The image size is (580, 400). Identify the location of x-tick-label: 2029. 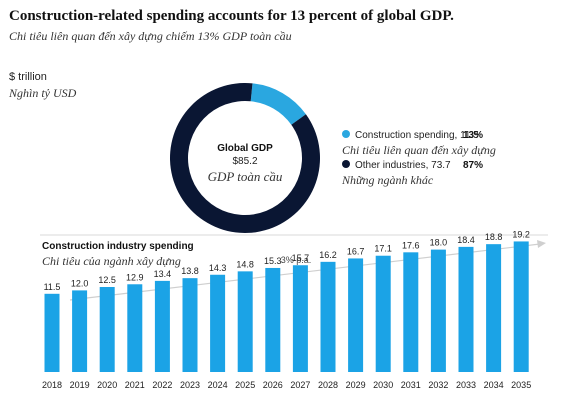
(356, 385).